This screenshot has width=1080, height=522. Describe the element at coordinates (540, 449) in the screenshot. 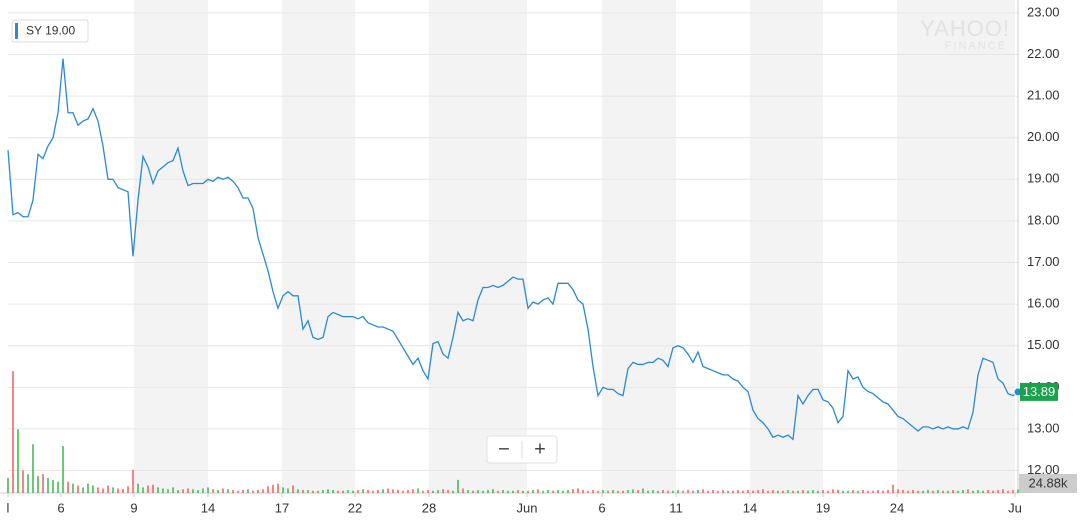

I see `zoom-in: +` at that location.